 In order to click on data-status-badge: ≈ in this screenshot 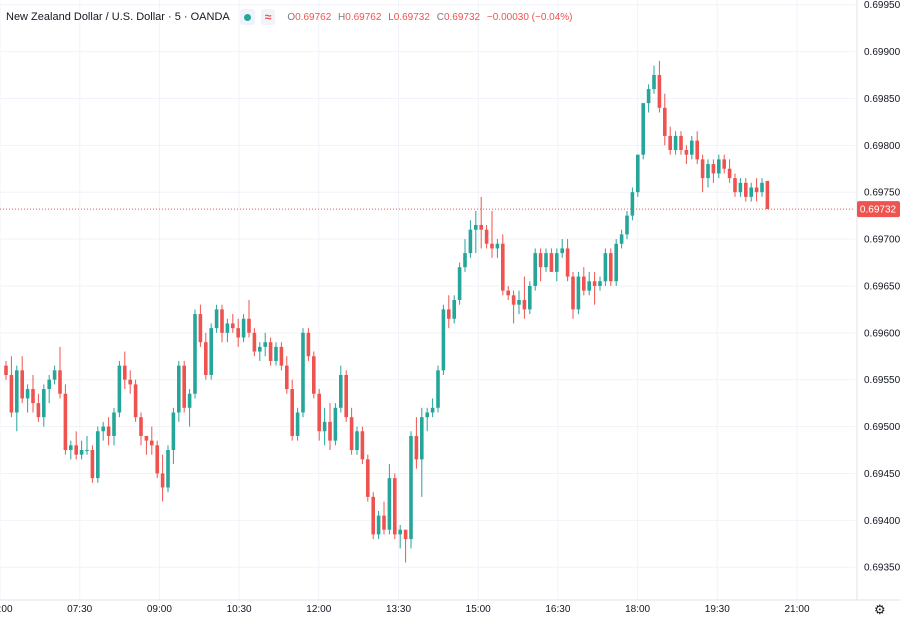, I will do `click(268, 17)`.